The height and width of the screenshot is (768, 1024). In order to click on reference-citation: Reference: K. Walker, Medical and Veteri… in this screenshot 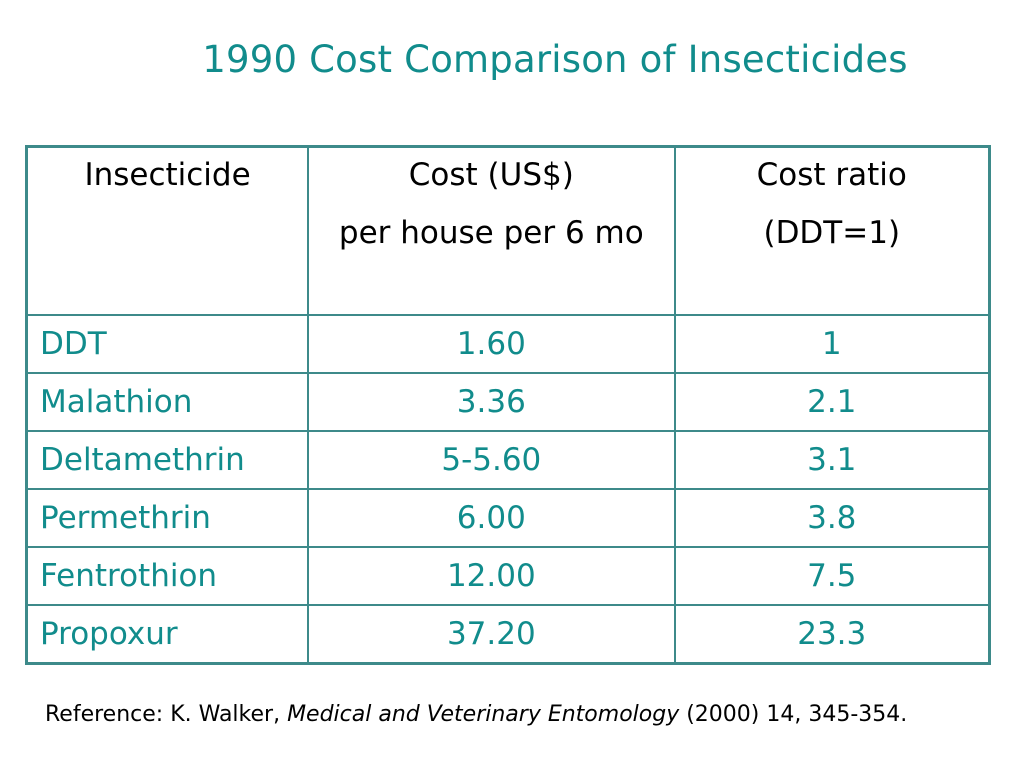, I will do `click(515, 715)`.